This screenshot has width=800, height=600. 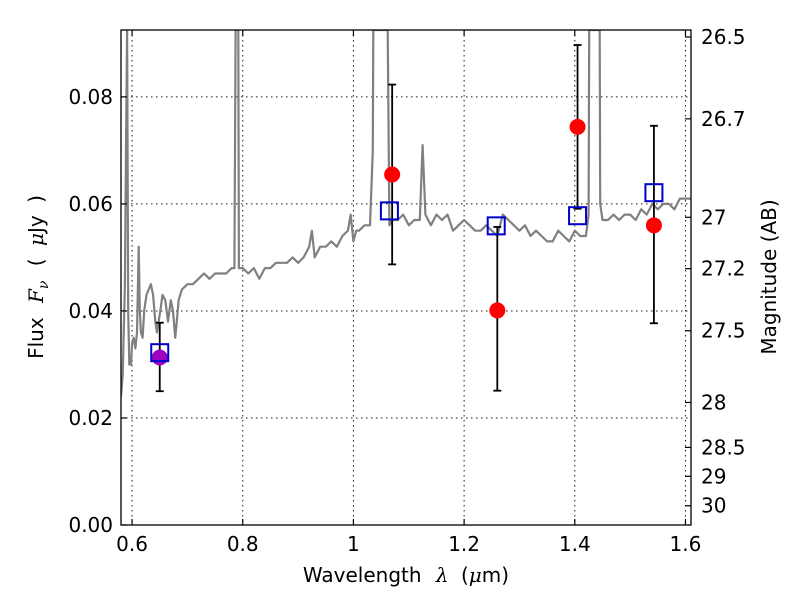 I want to click on right-y-tick-label: 27.2, so click(x=723, y=269).